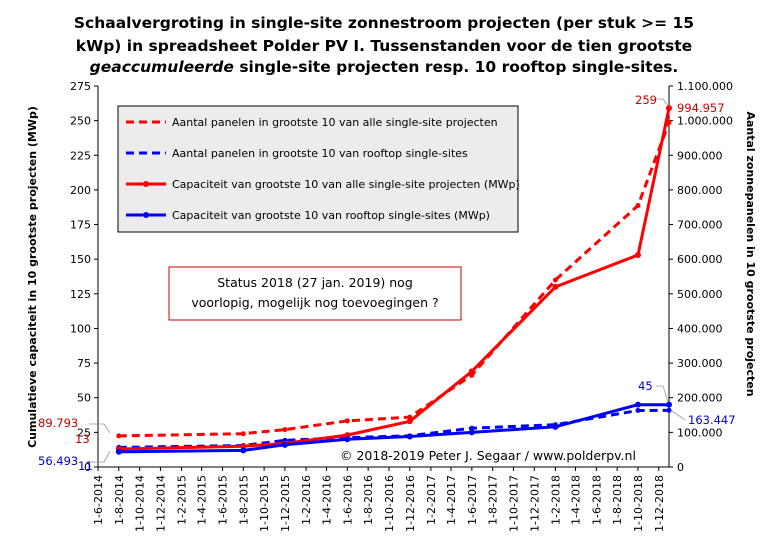  I want to click on y-left-tick-label: 50, so click(84, 398).